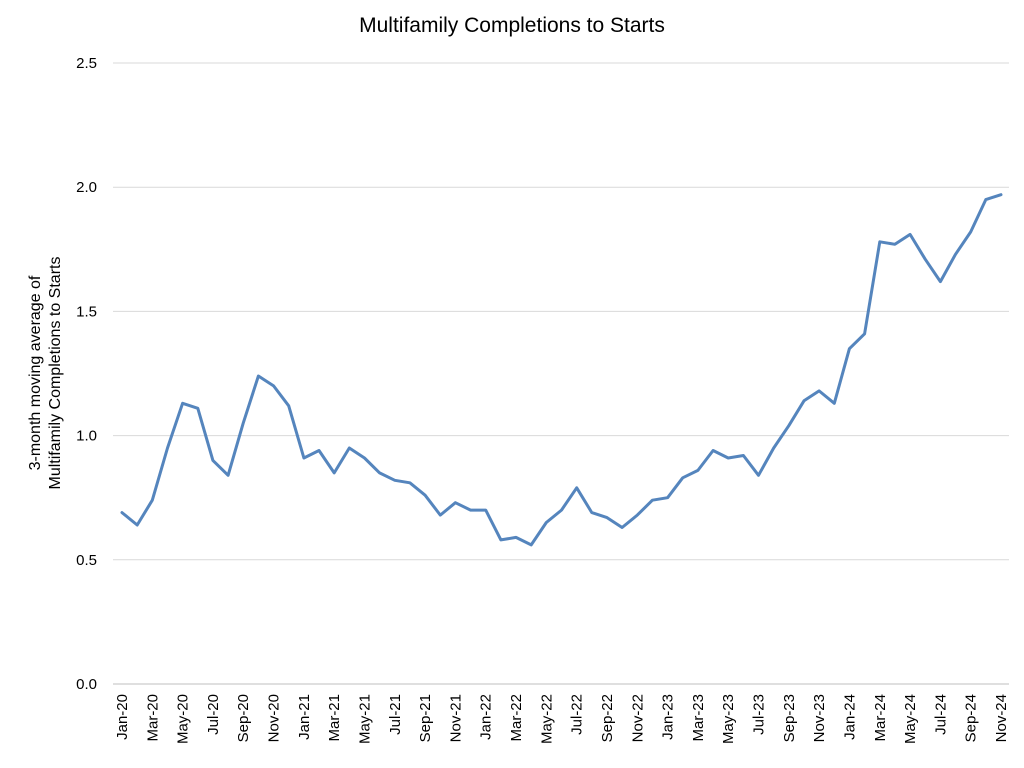 The height and width of the screenshot is (768, 1024). I want to click on x-tick-label: Jan-23, so click(668, 717).